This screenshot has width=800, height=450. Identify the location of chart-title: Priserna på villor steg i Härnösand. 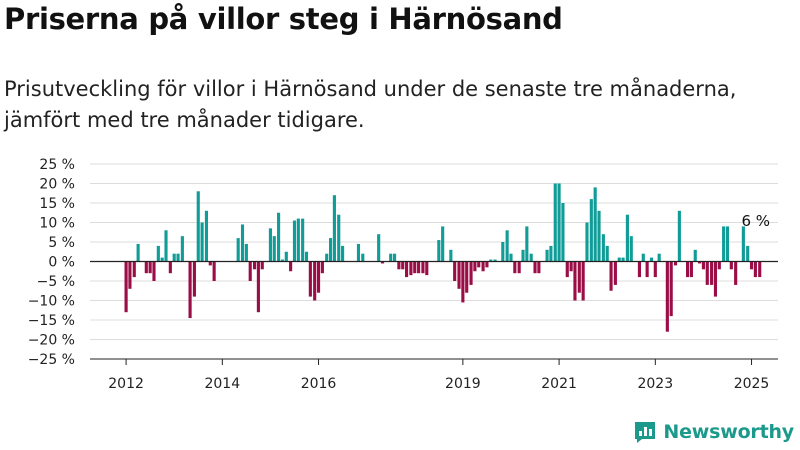
(283, 19).